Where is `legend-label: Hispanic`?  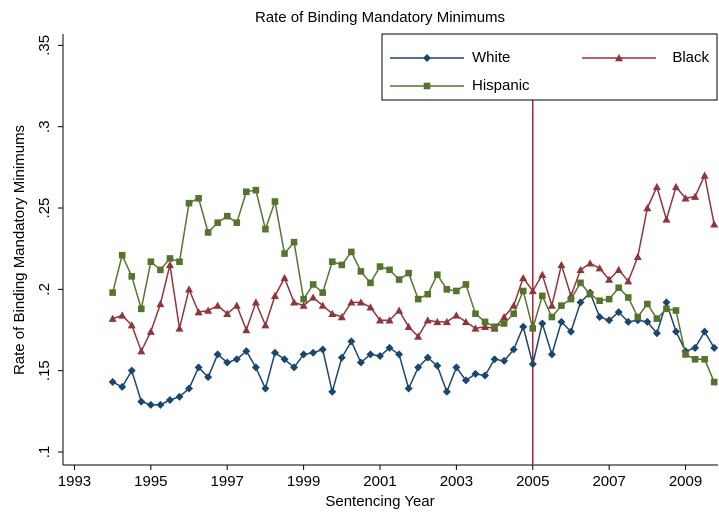 legend-label: Hispanic is located at coordinates (501, 85).